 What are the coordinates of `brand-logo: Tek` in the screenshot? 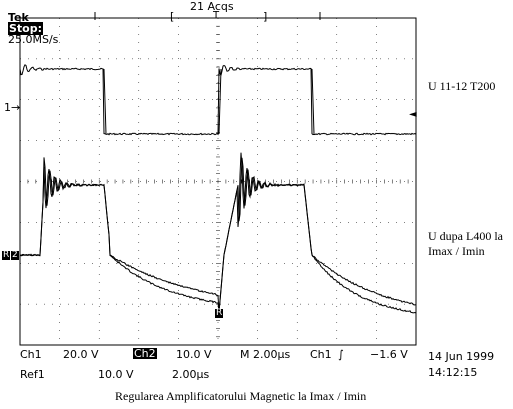 It's located at (18, 17).